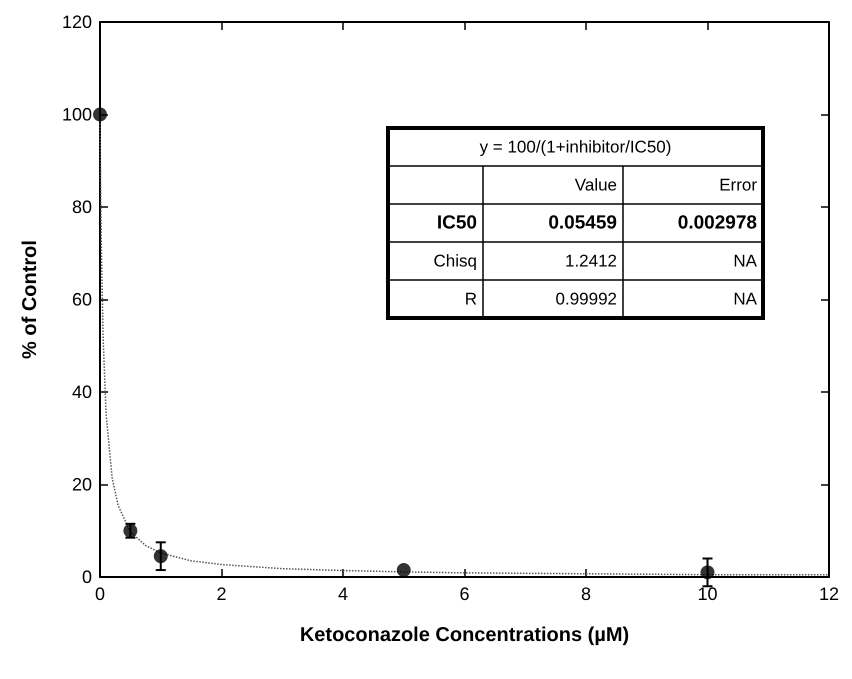 The width and height of the screenshot is (852, 679). Describe the element at coordinates (82, 392) in the screenshot. I see `y-tick-label: 40` at that location.